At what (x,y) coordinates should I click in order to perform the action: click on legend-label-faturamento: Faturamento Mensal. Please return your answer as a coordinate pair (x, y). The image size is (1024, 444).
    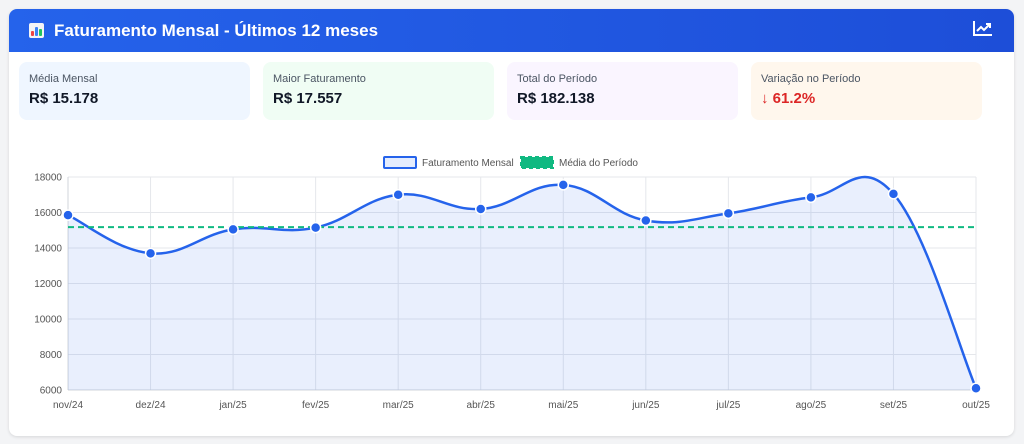
    Looking at the image, I should click on (468, 163).